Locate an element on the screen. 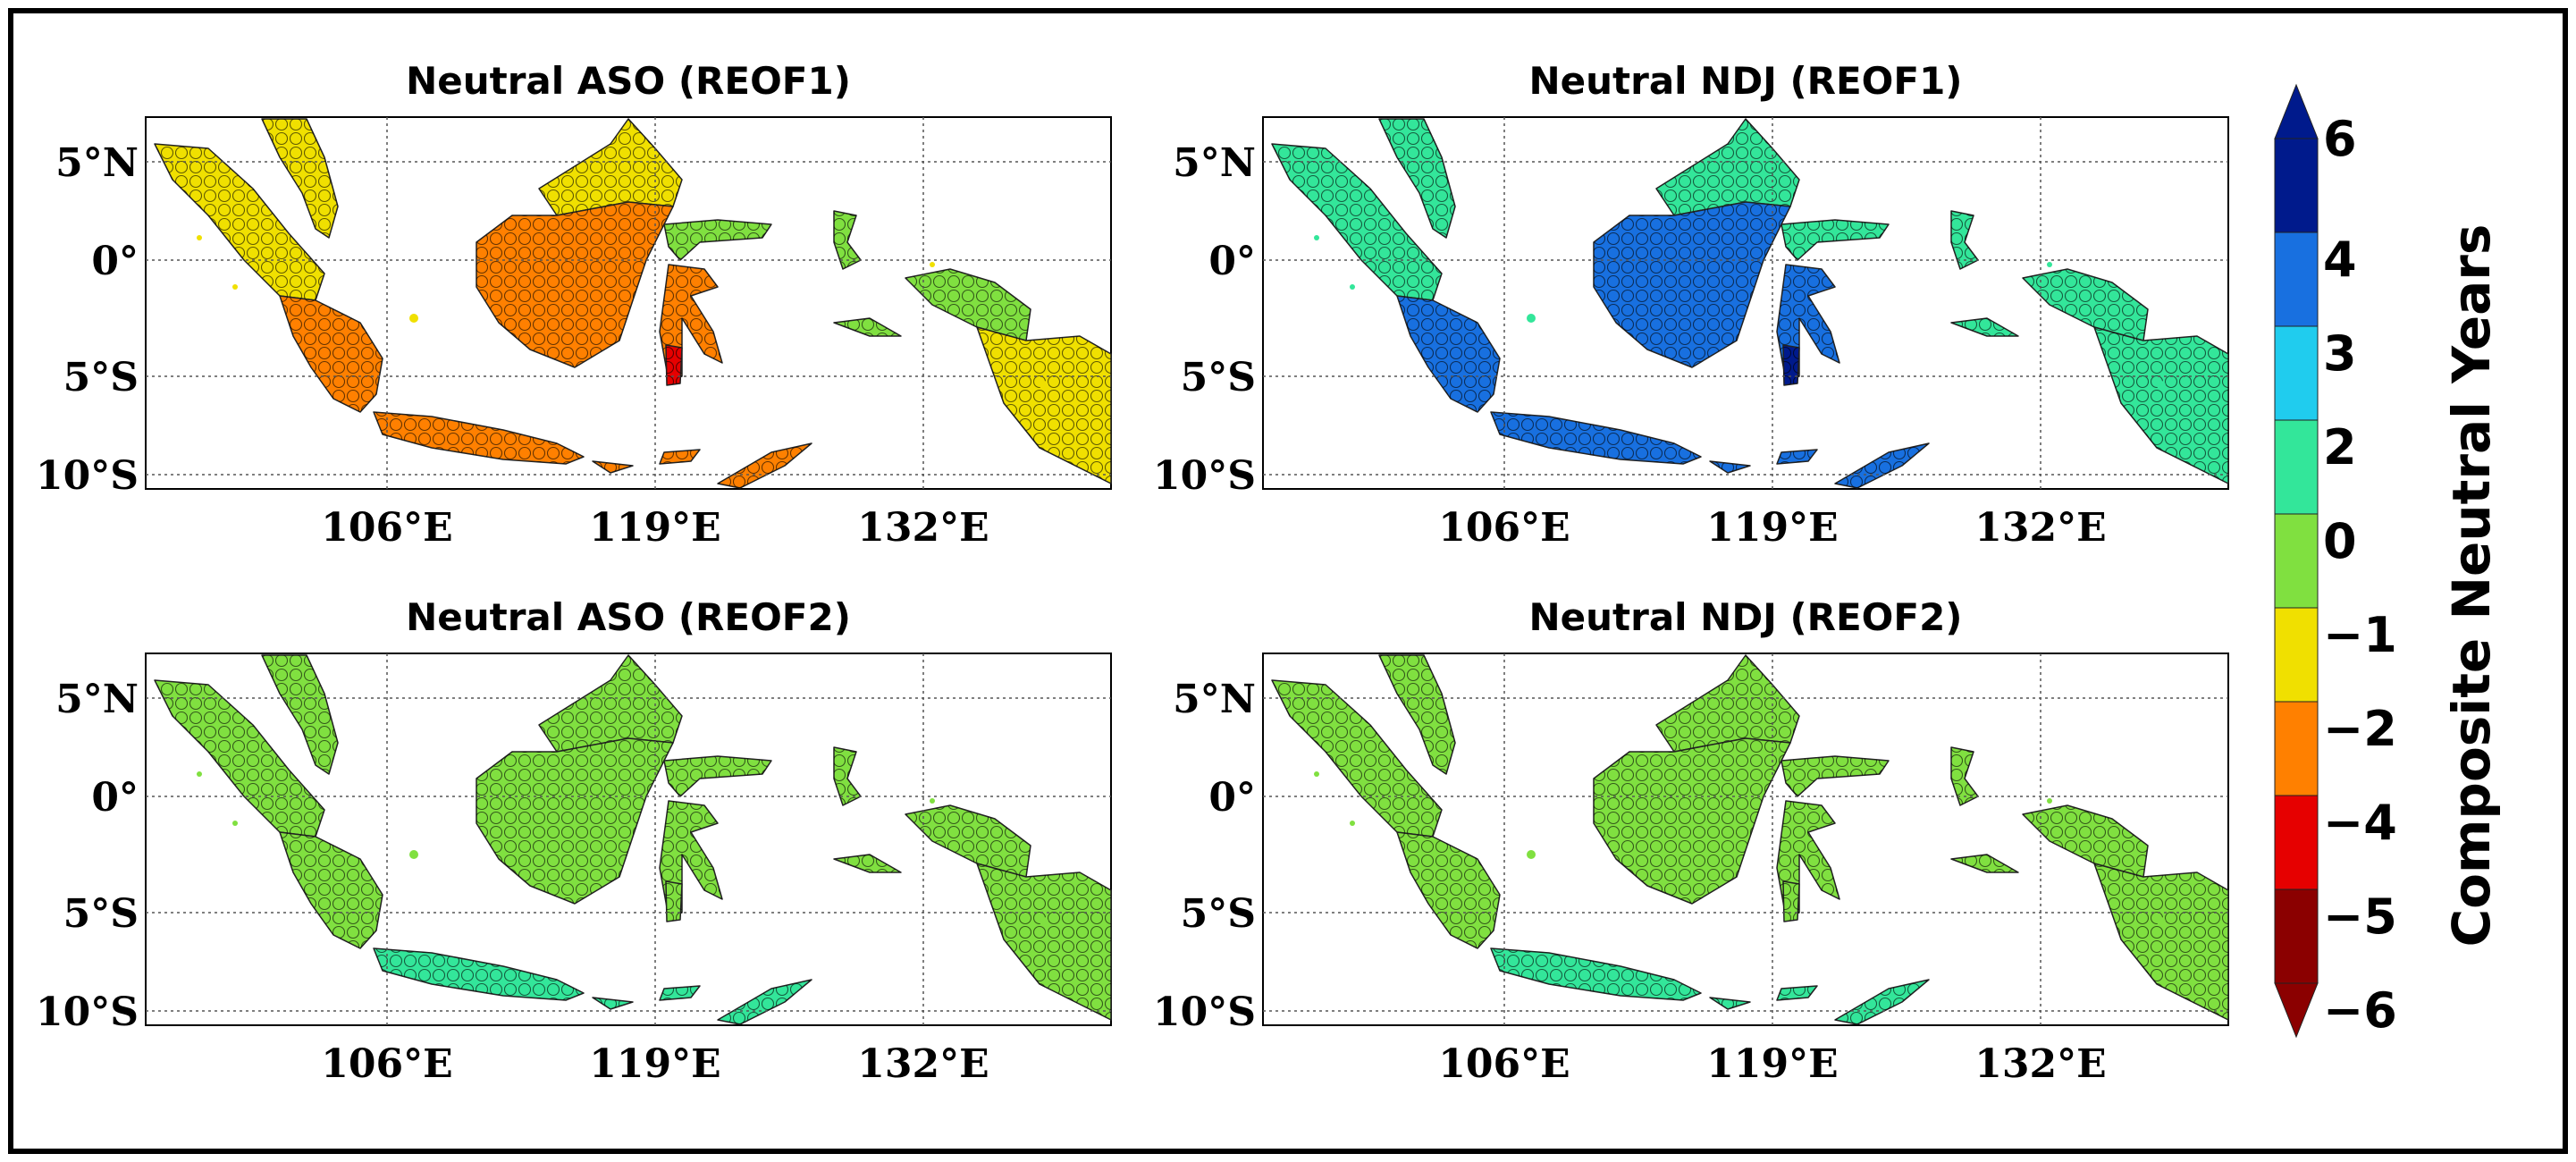 The height and width of the screenshot is (1162, 2576). cb-tick: −5 is located at coordinates (2360, 917).